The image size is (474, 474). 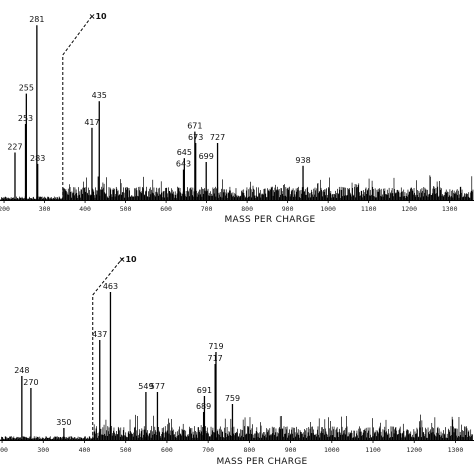 What do you see at coordinates (78, 107) in the screenshot?
I see `scale-change-dash-top` at bounding box center [78, 107].